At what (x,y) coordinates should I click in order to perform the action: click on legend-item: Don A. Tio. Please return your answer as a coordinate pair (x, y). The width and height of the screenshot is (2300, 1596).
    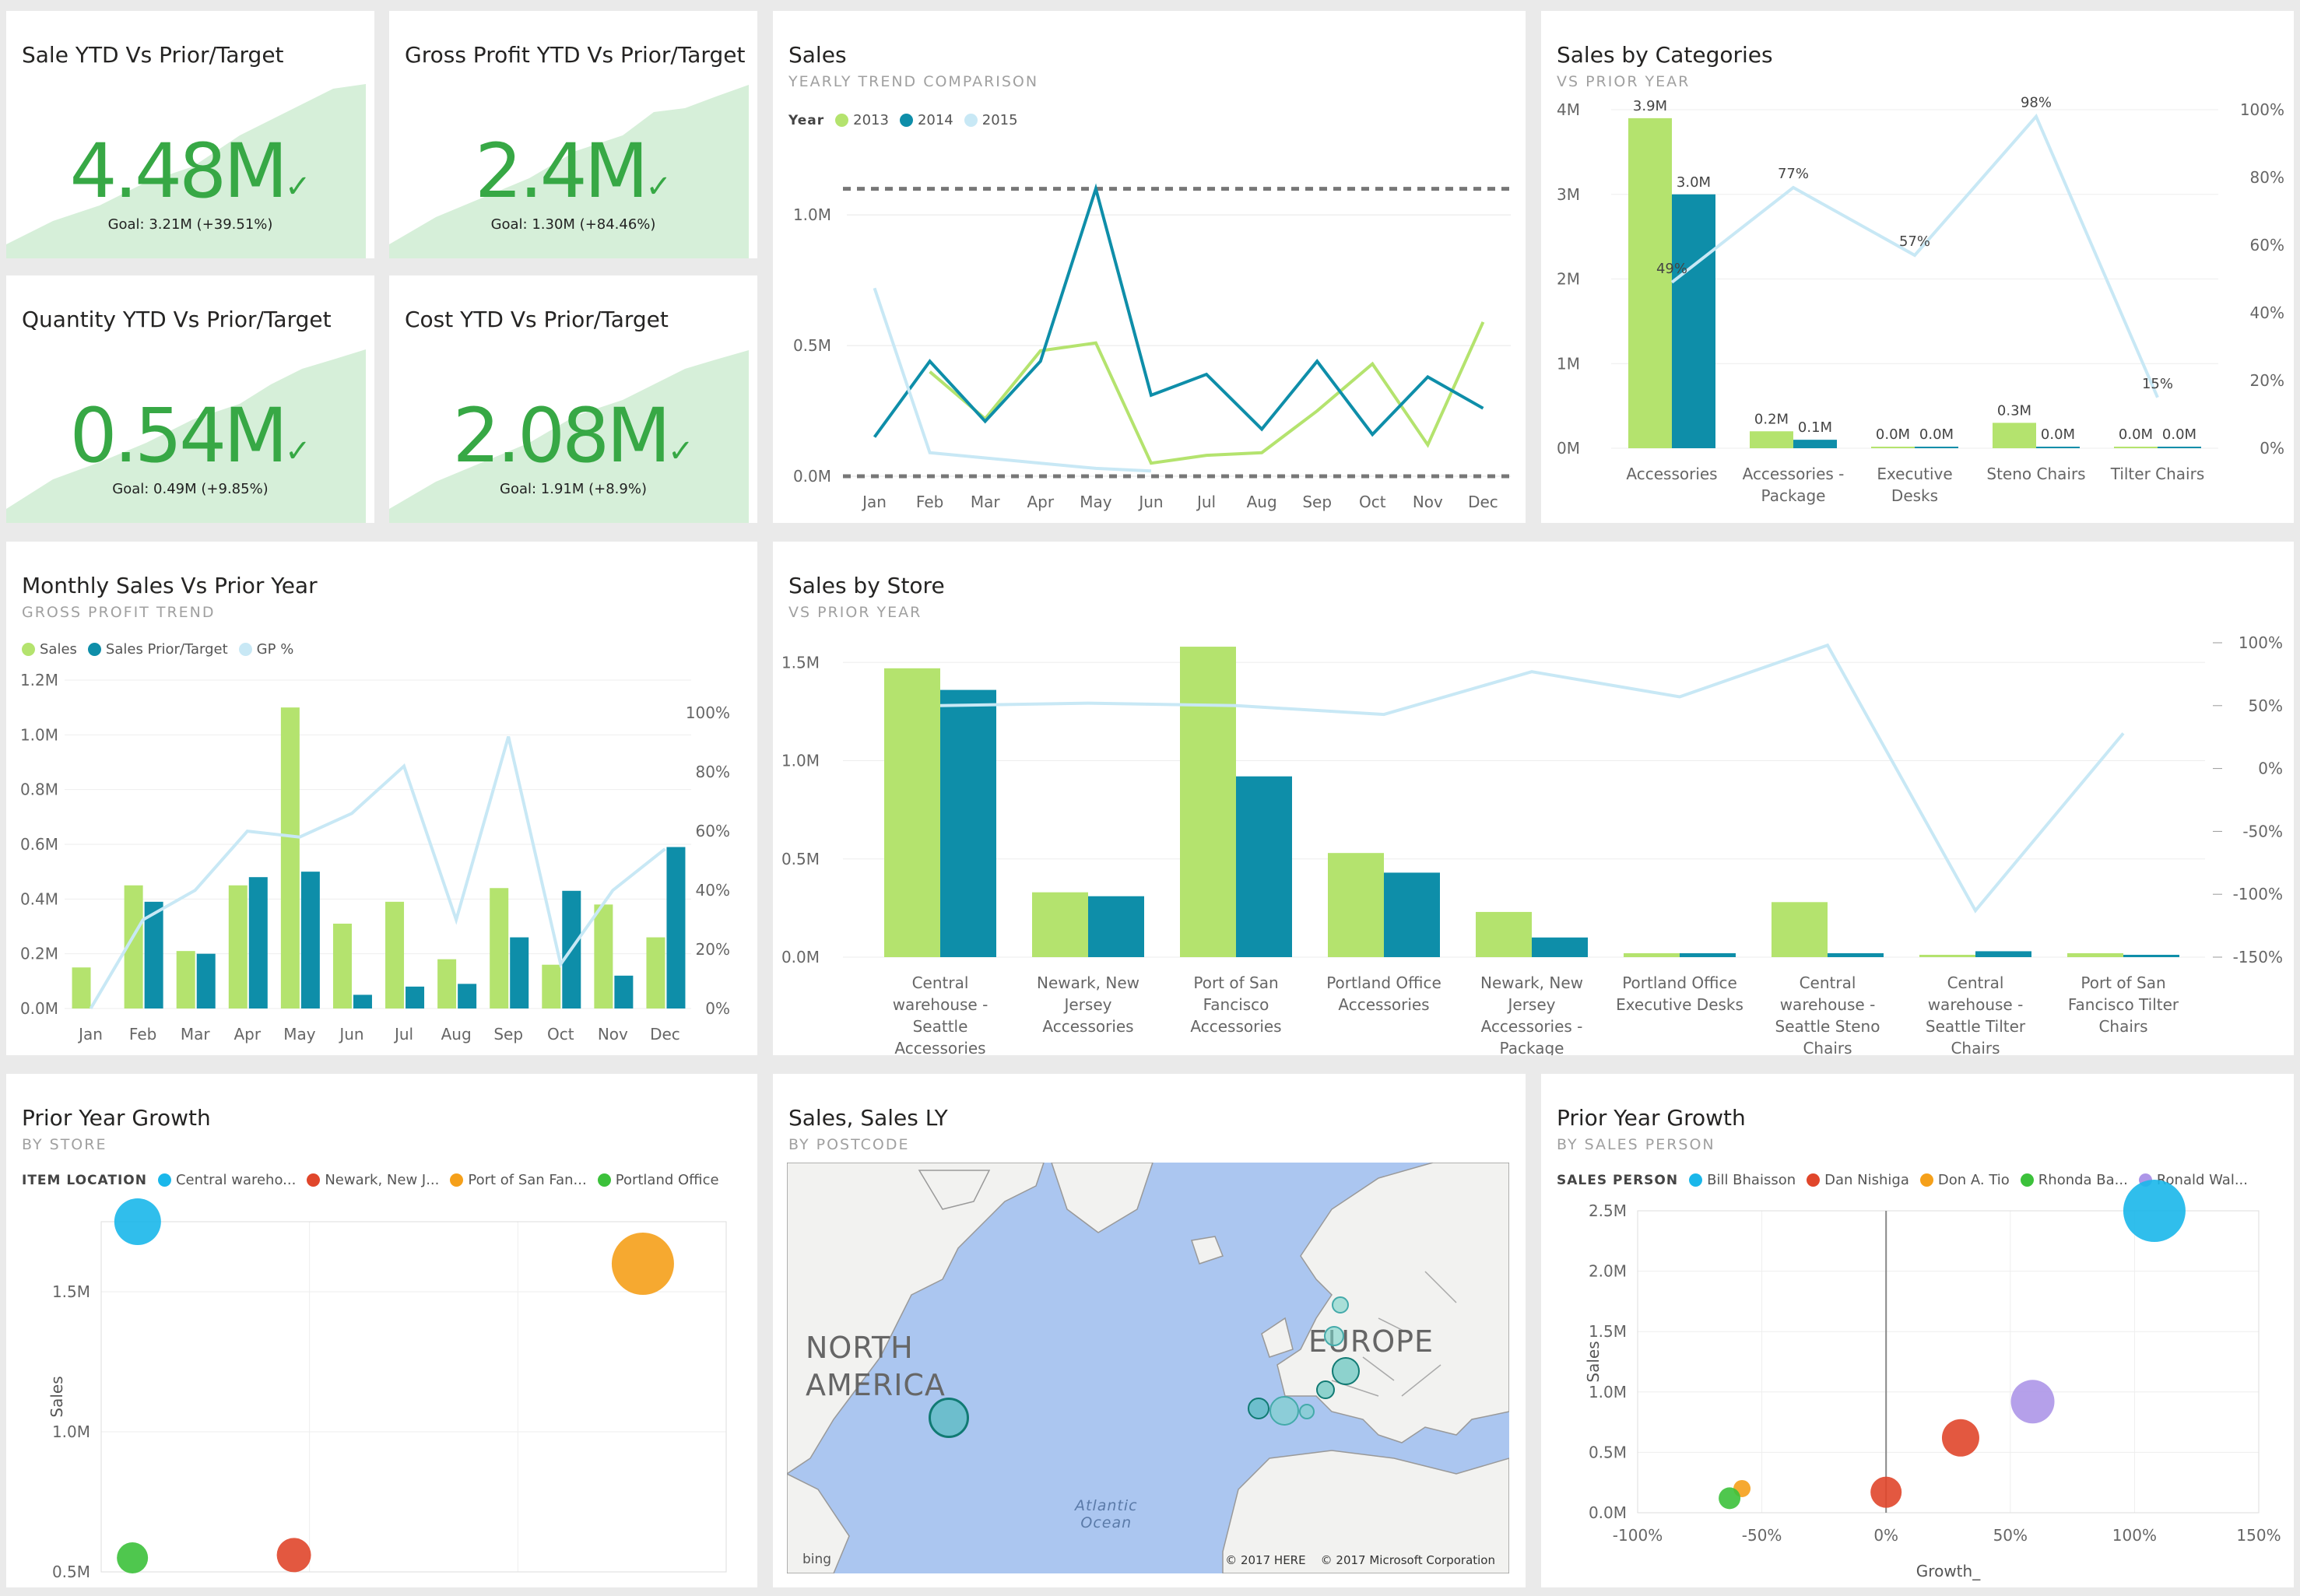
    Looking at the image, I should click on (1964, 1180).